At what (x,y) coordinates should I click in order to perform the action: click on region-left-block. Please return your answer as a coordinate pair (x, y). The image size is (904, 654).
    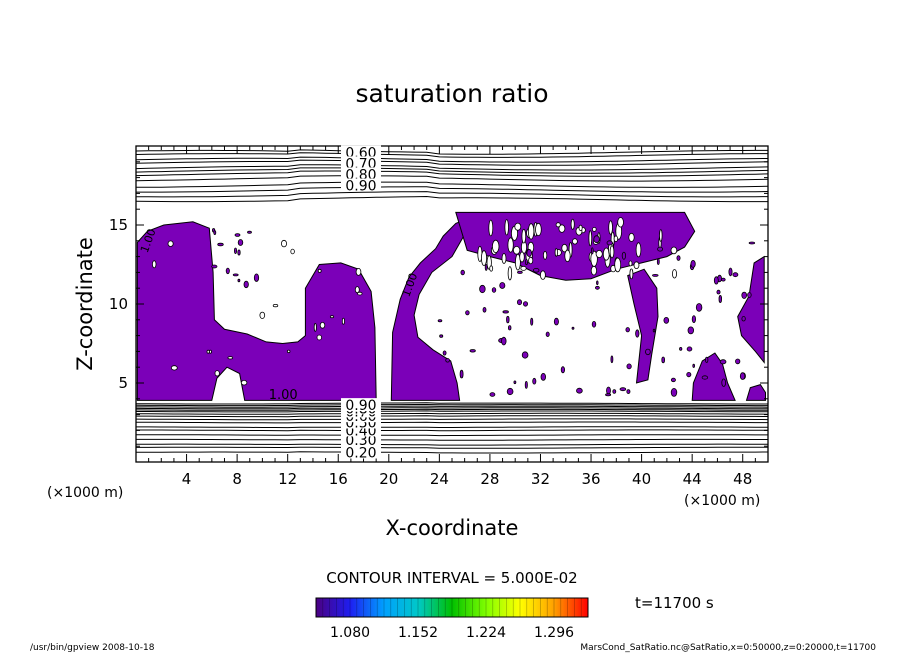
    Looking at the image, I should click on (256, 311).